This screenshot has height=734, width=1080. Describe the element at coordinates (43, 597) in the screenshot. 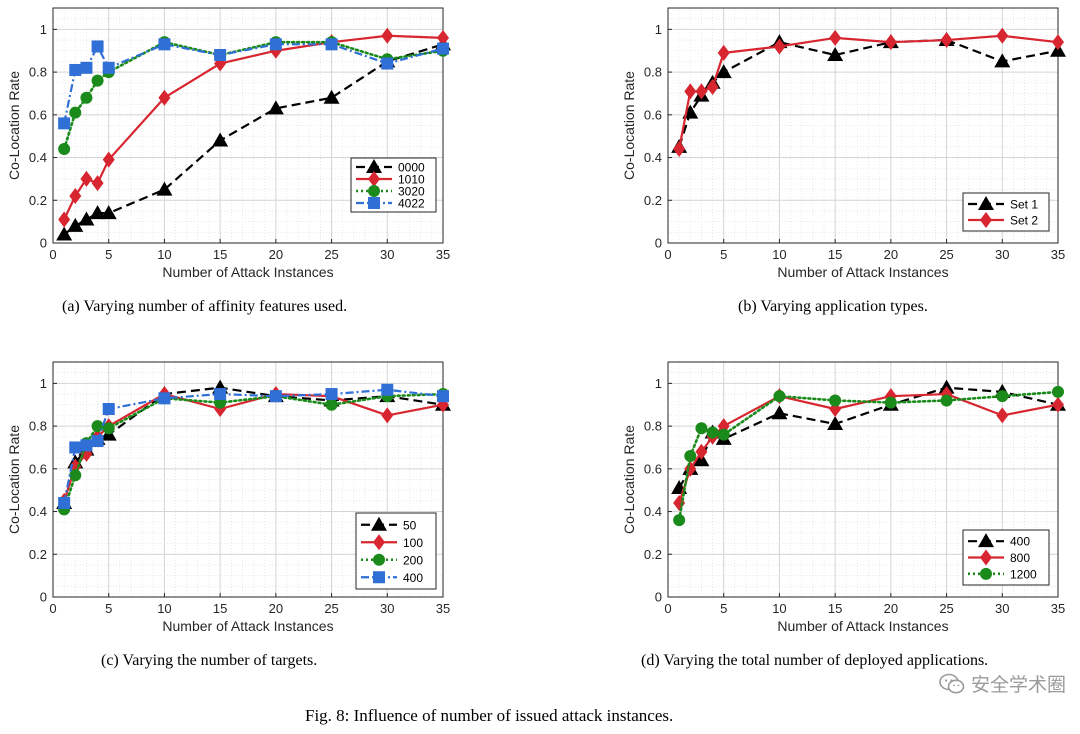

I see `y-tick-label: 0` at that location.